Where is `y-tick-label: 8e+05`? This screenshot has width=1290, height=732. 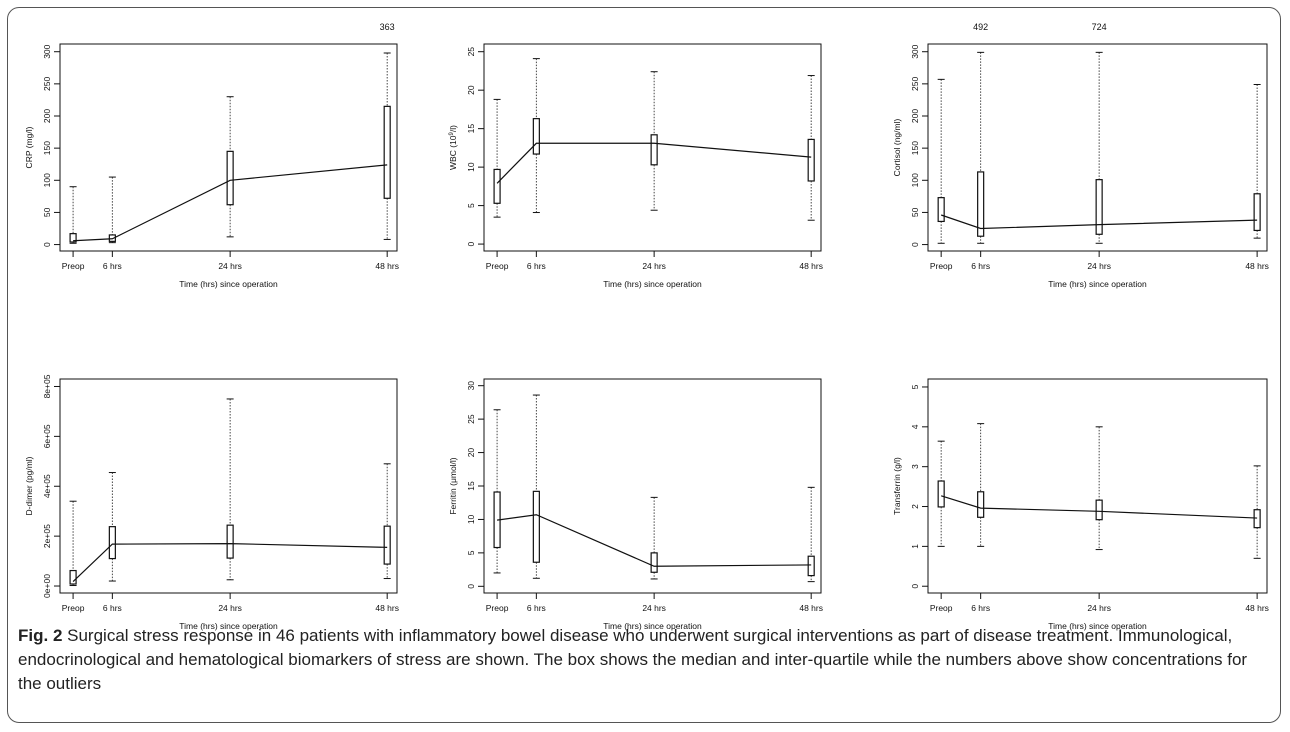 y-tick-label: 8e+05 is located at coordinates (47, 386).